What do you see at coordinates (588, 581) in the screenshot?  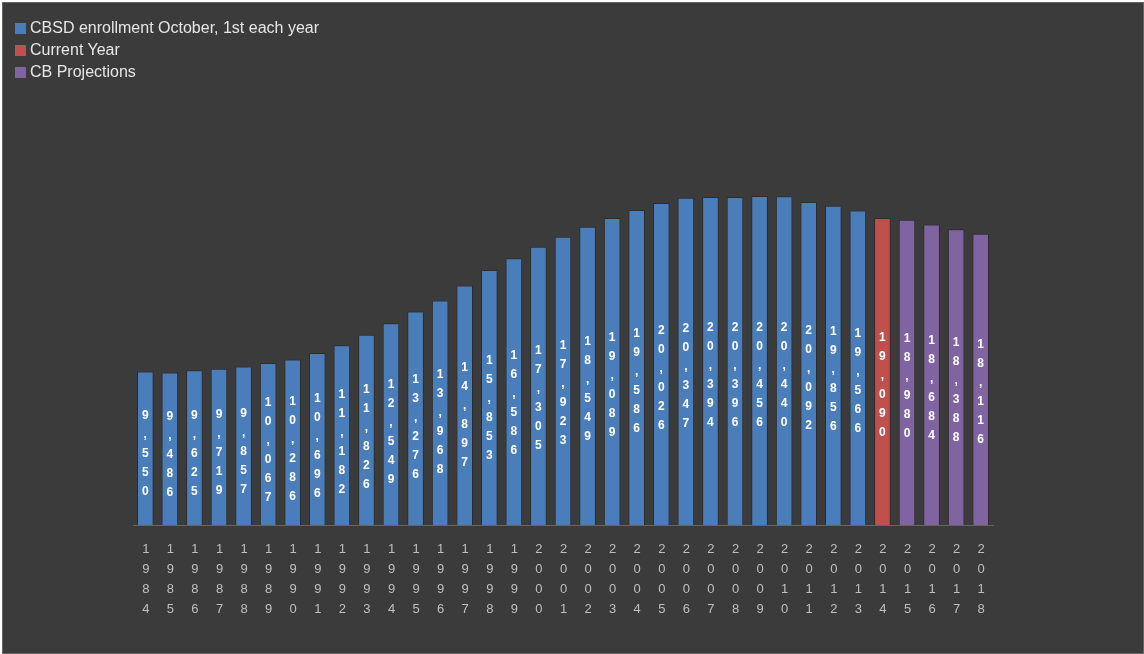 I see `x-tick-label: 2002` at bounding box center [588, 581].